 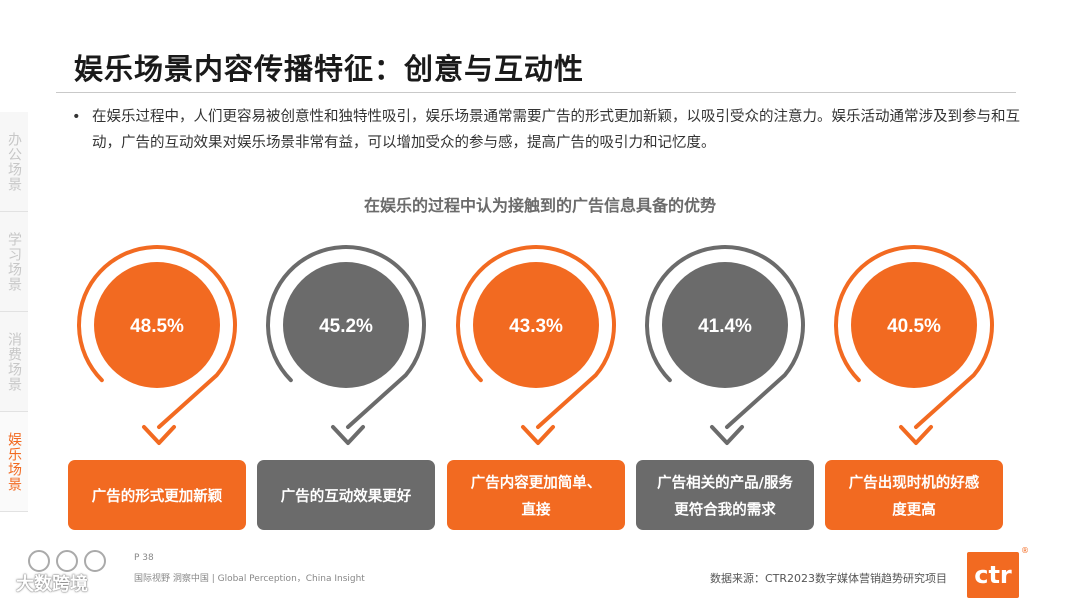 I want to click on value-label: 45.2%, so click(x=346, y=326).